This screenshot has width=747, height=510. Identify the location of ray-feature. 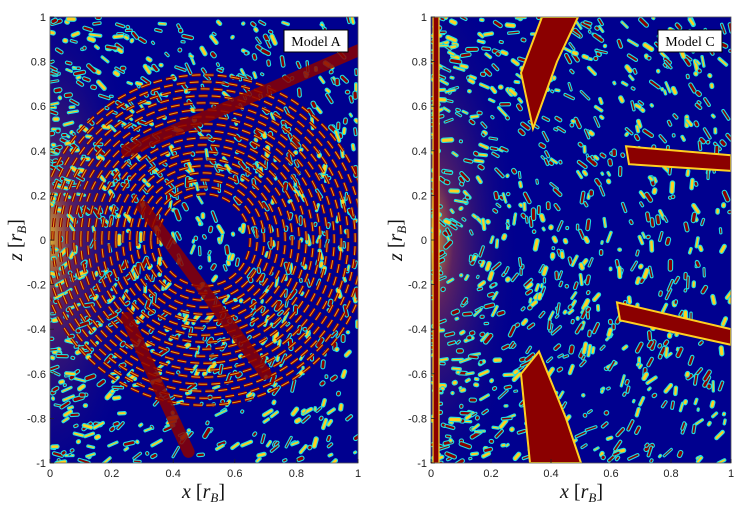
(204, 290).